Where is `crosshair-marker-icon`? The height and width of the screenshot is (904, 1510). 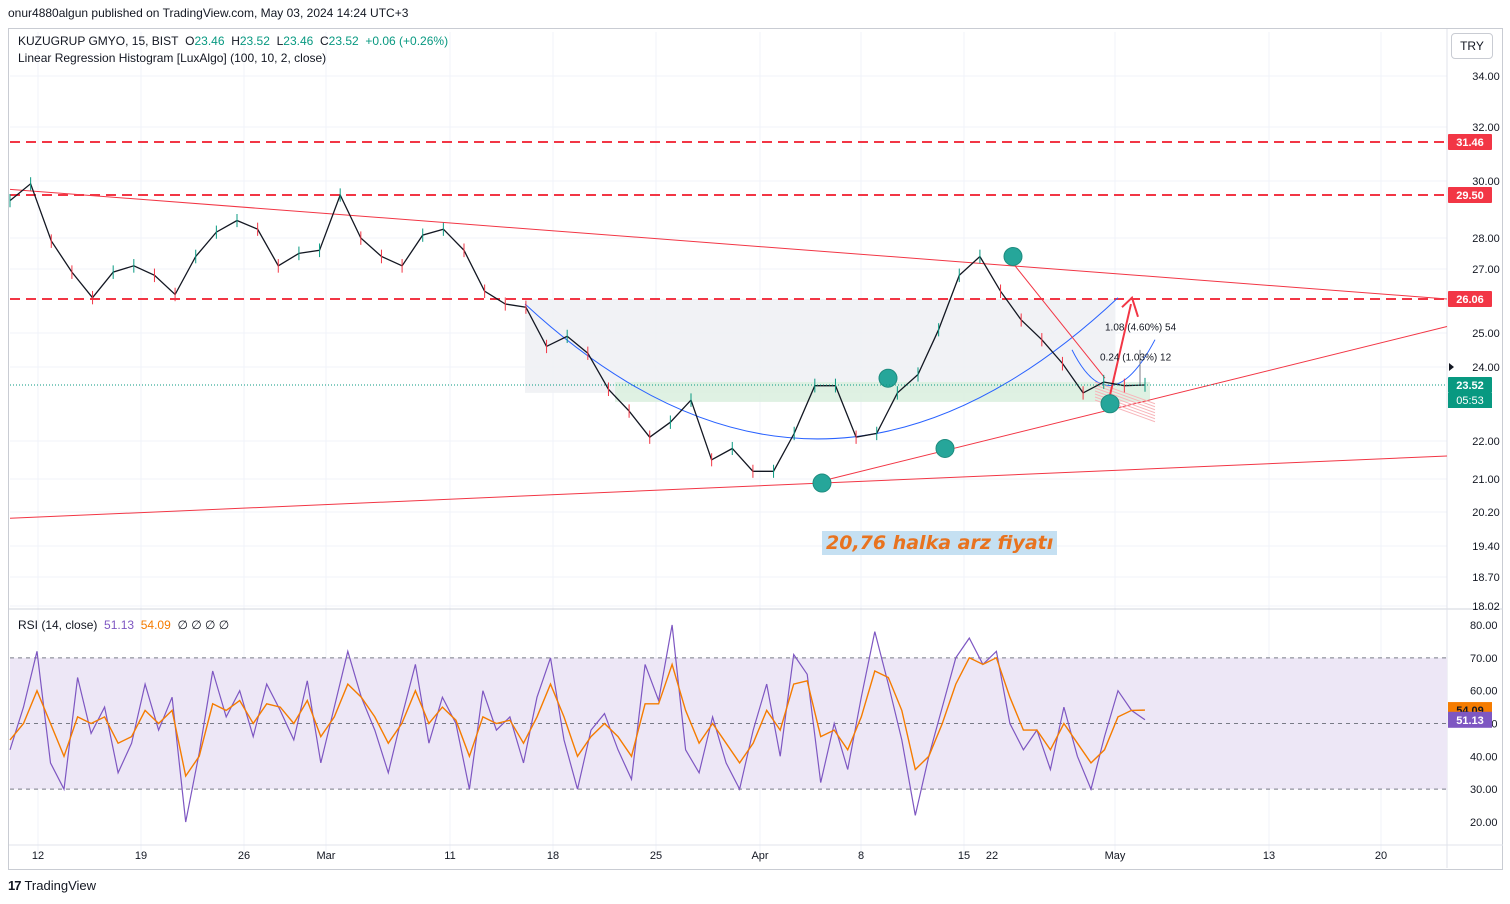 crosshair-marker-icon is located at coordinates (1451, 367).